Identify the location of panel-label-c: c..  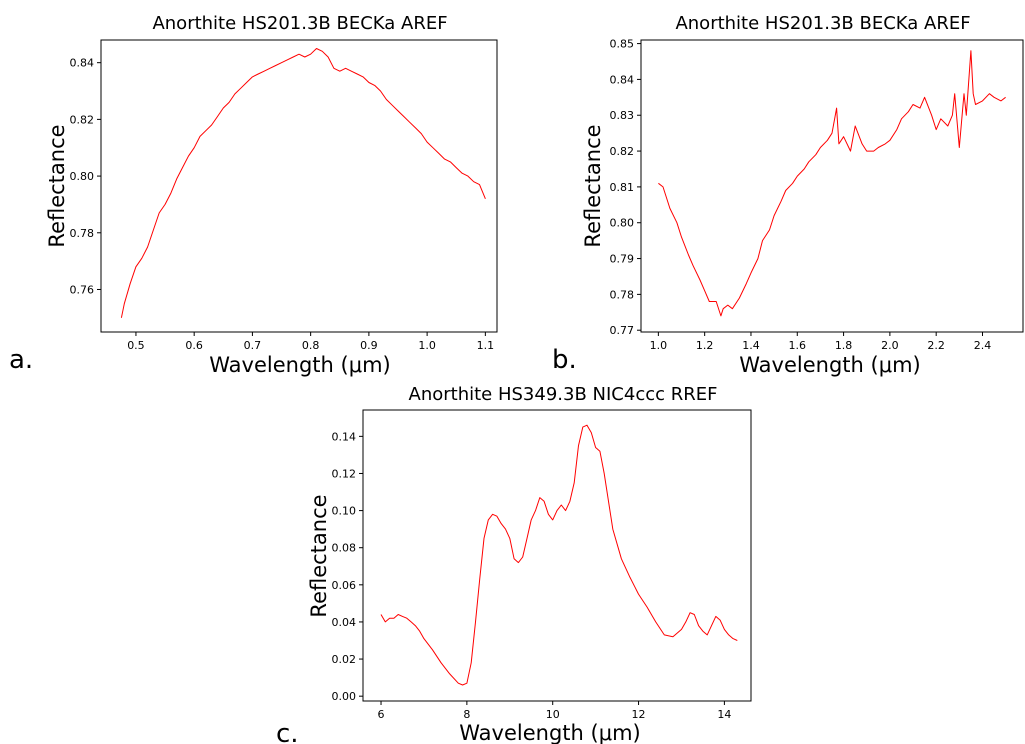
(287, 731).